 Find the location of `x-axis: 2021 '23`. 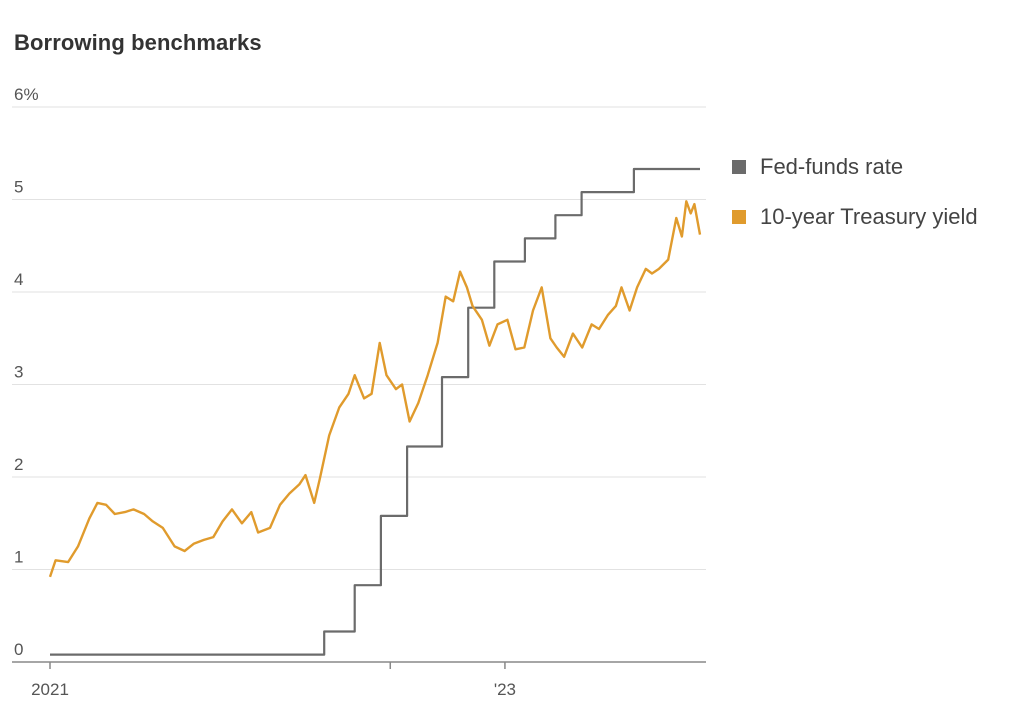

x-axis: 2021 '23 is located at coordinates (359, 680).